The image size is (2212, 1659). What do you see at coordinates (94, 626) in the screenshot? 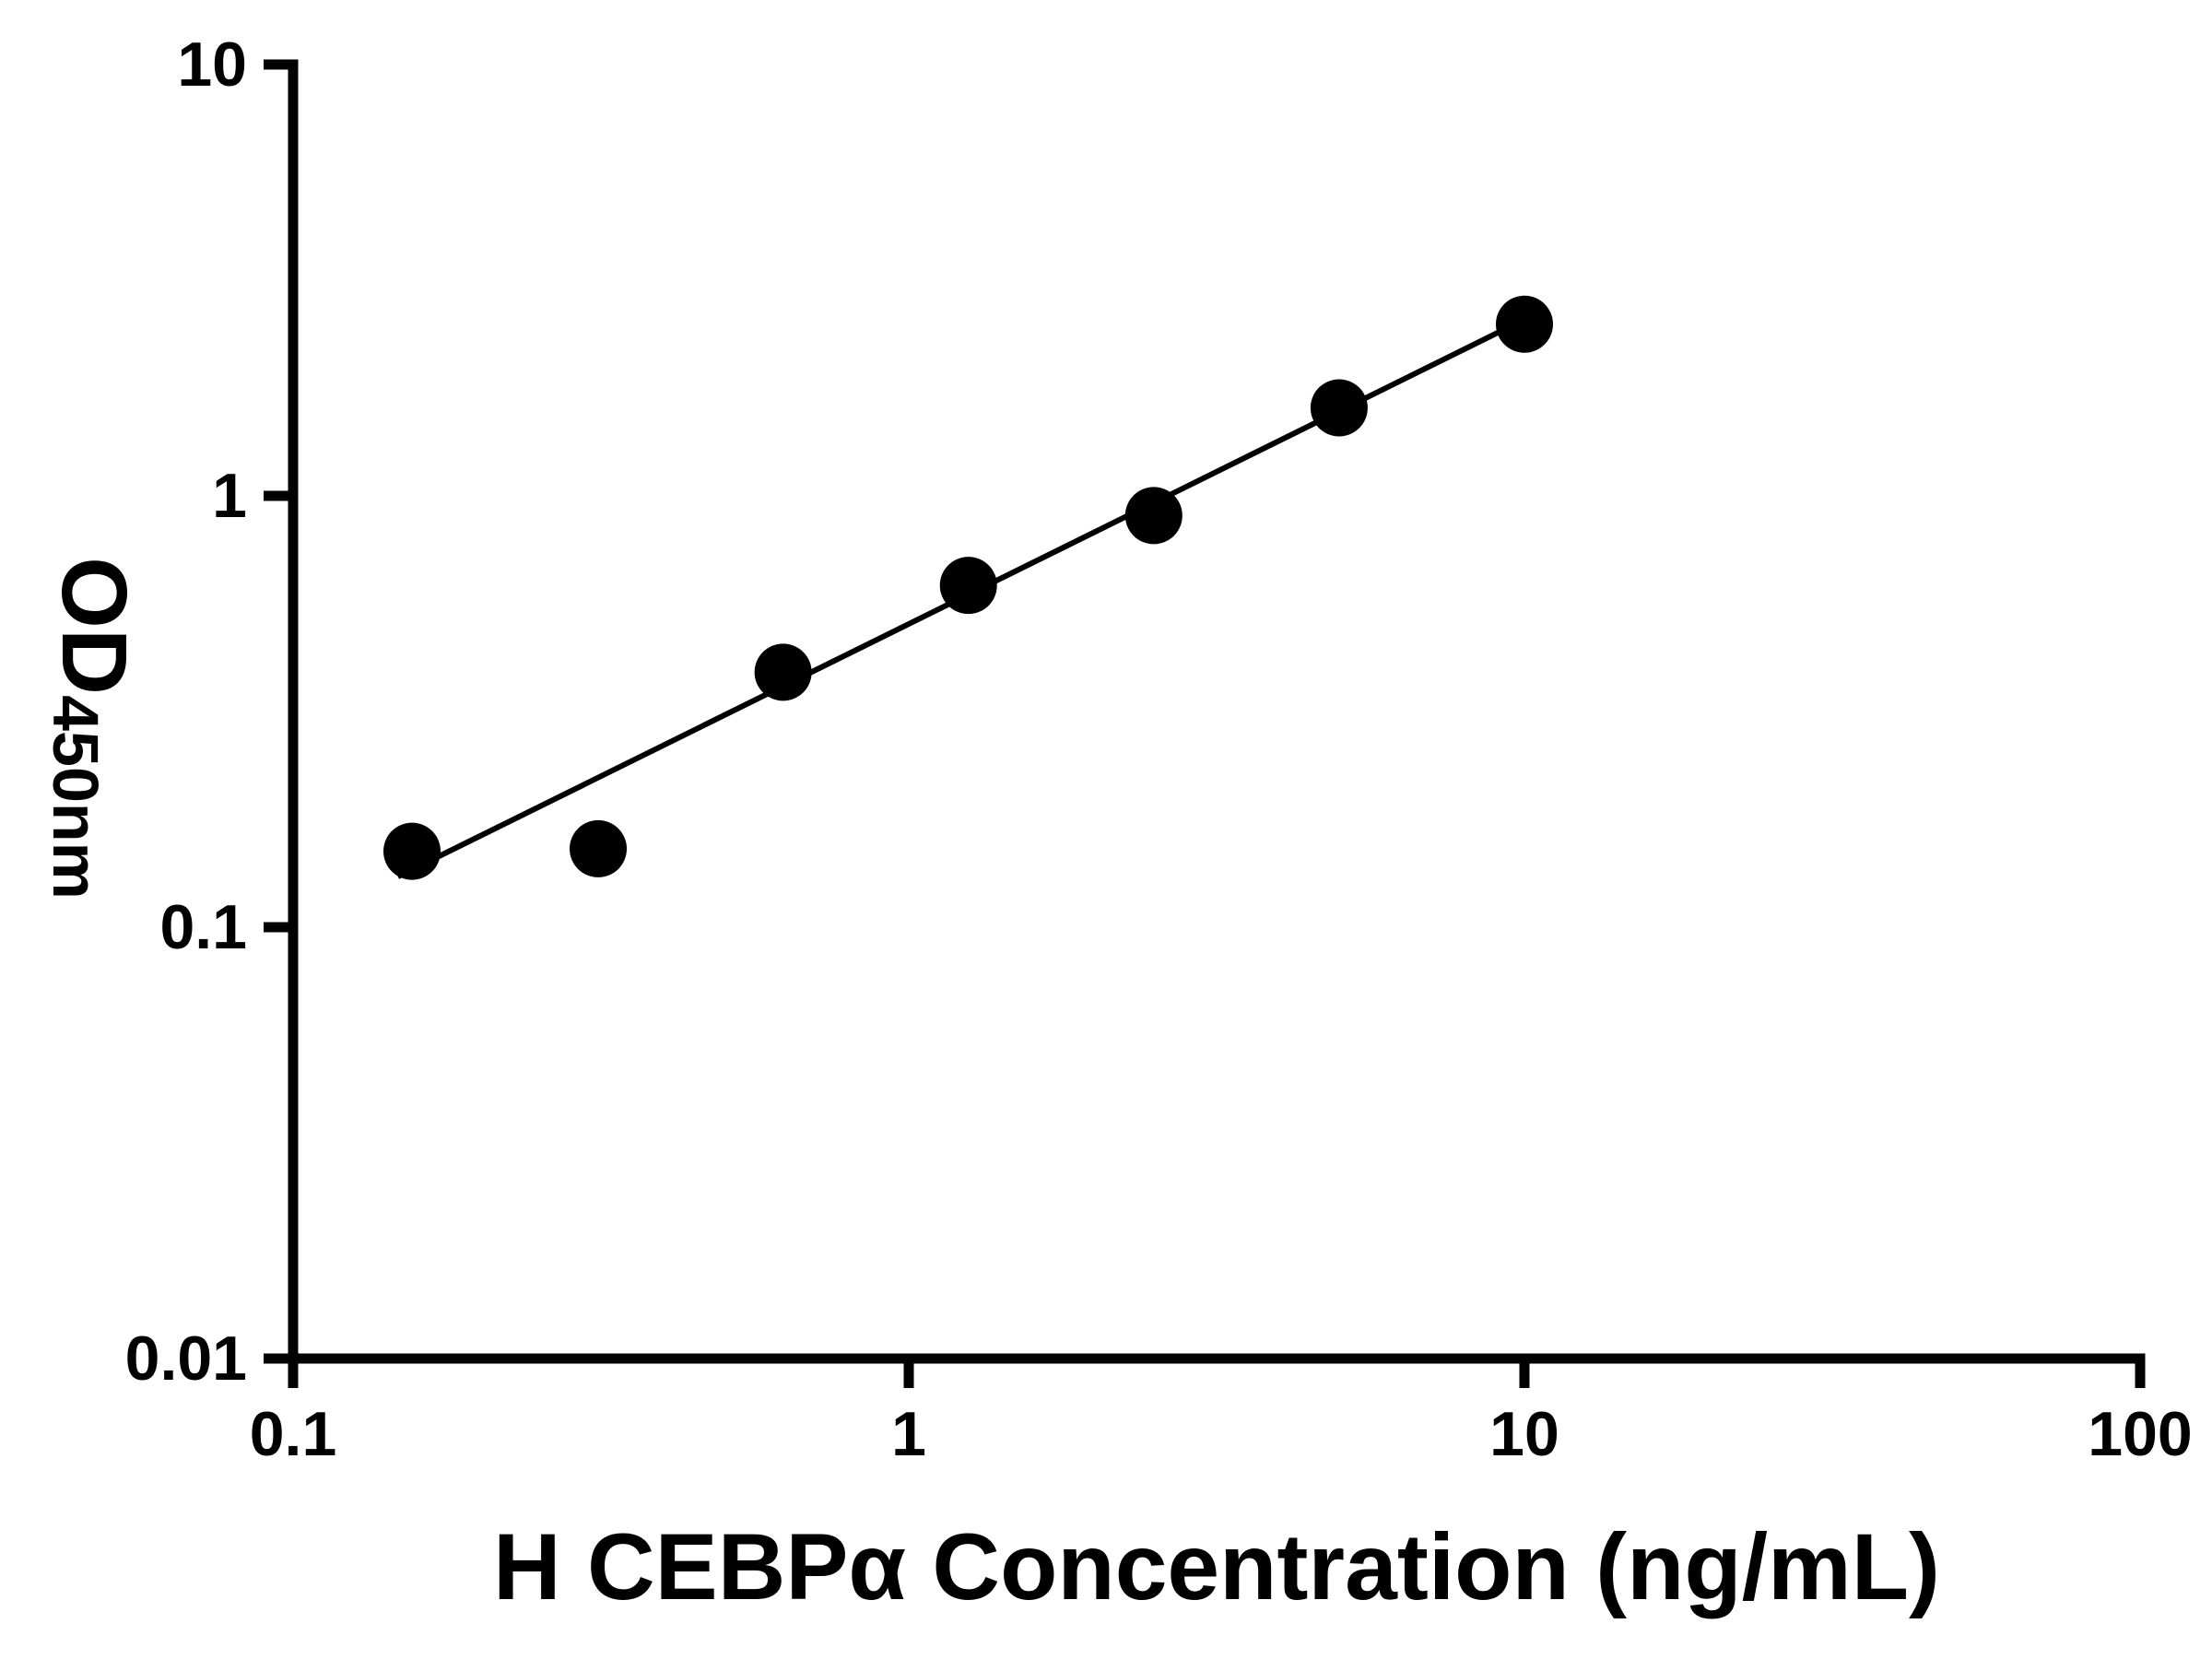
I see `y-axis-title-main: OD` at bounding box center [94, 626].